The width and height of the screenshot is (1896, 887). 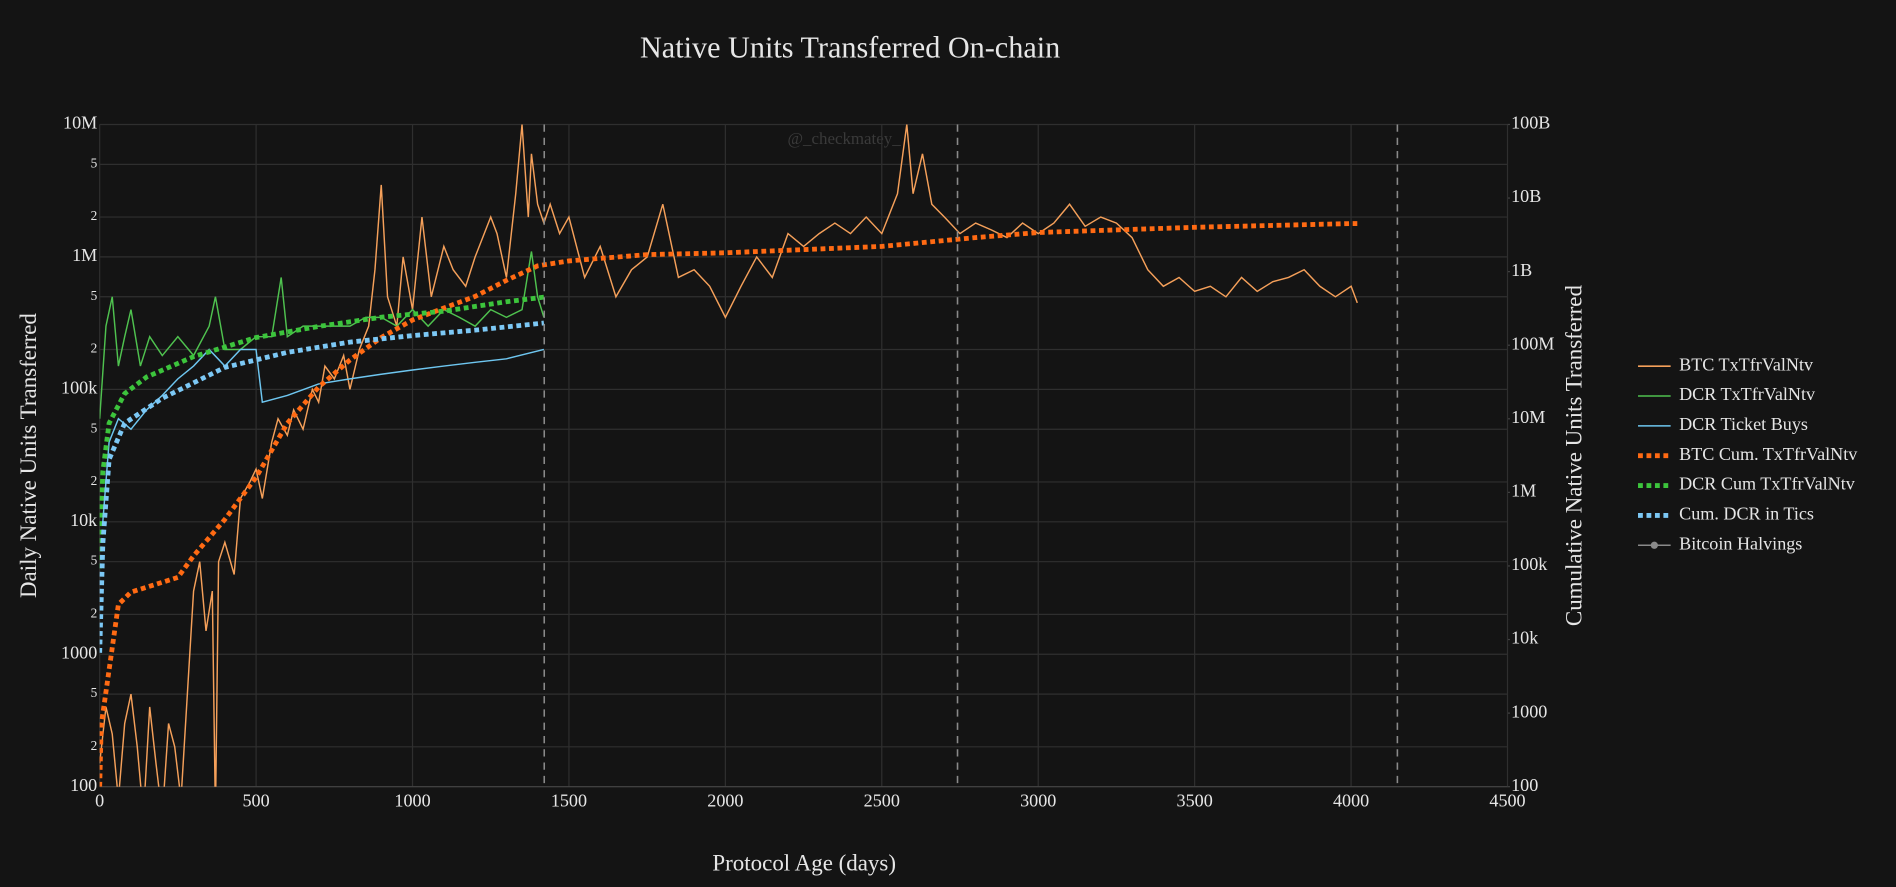 I want to click on x-tick-label: 3000, so click(x=1038, y=801).